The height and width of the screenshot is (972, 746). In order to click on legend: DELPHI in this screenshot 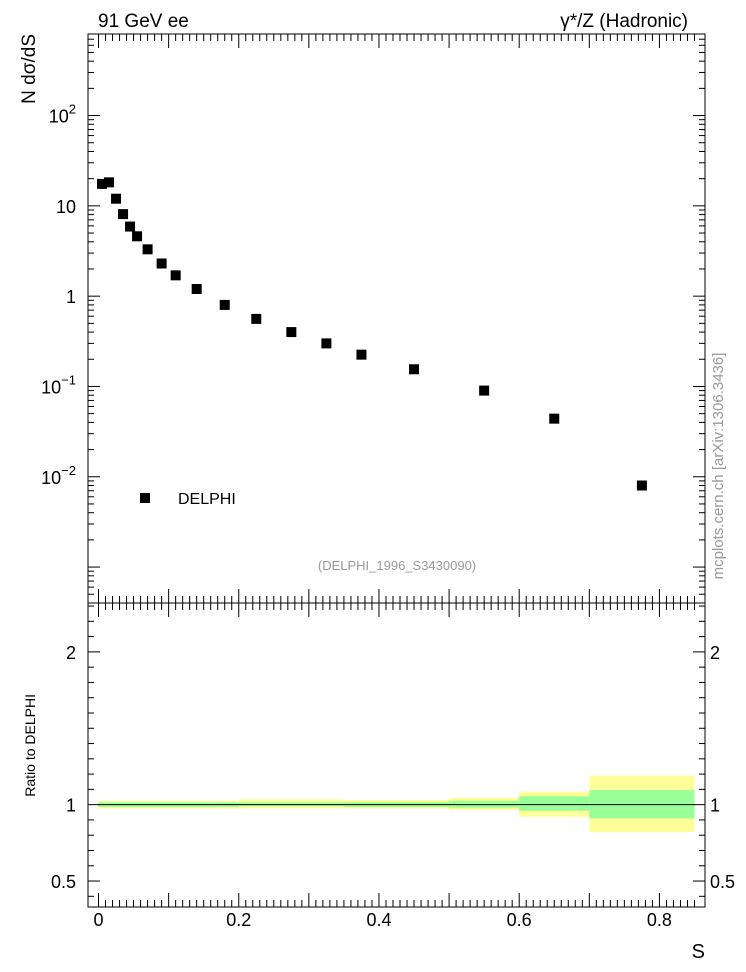, I will do `click(188, 499)`.